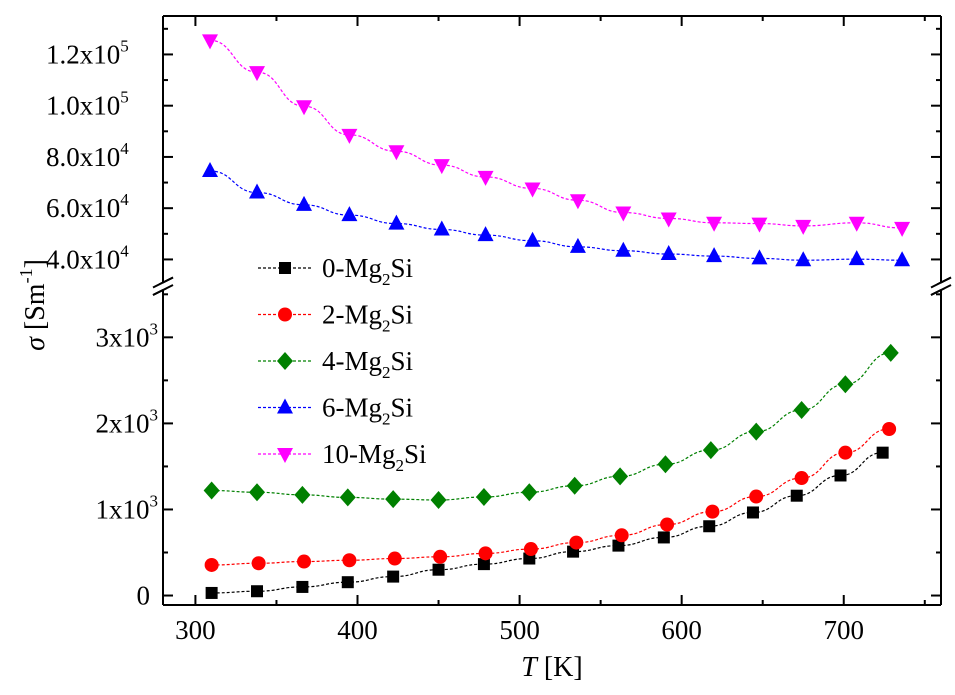 The image size is (955, 695). I want to click on axis-break-gap, so click(941, 286).